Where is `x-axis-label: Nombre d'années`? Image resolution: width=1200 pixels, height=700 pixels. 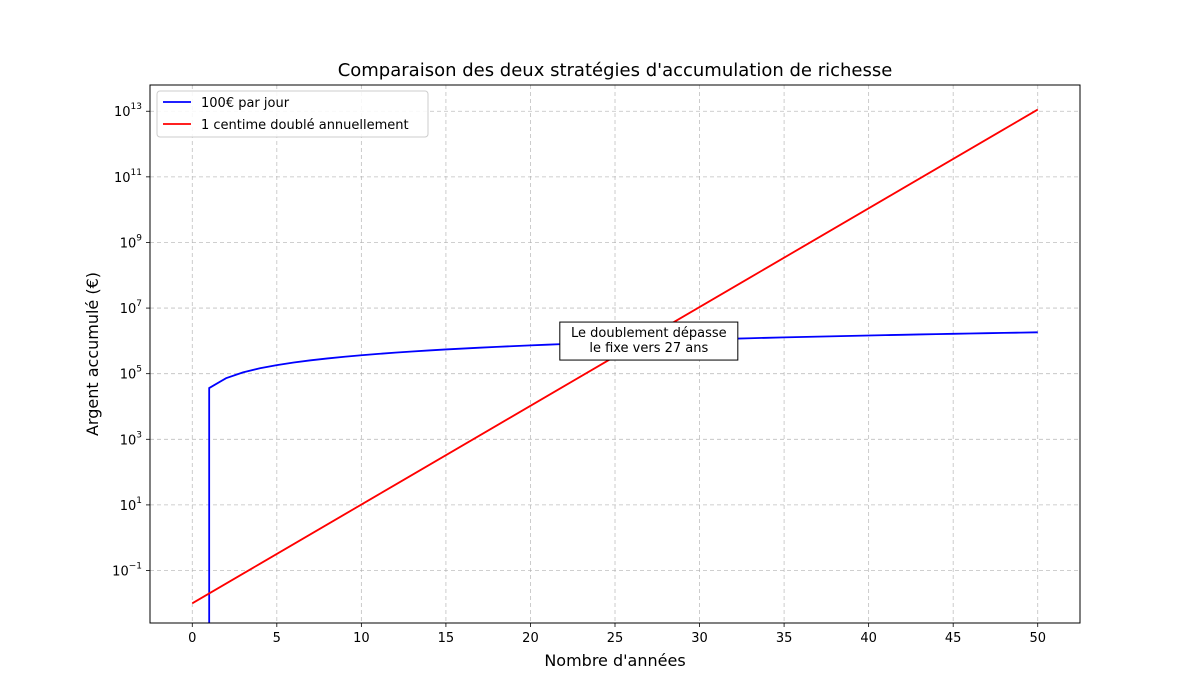
x-axis-label: Nombre d'années is located at coordinates (614, 660).